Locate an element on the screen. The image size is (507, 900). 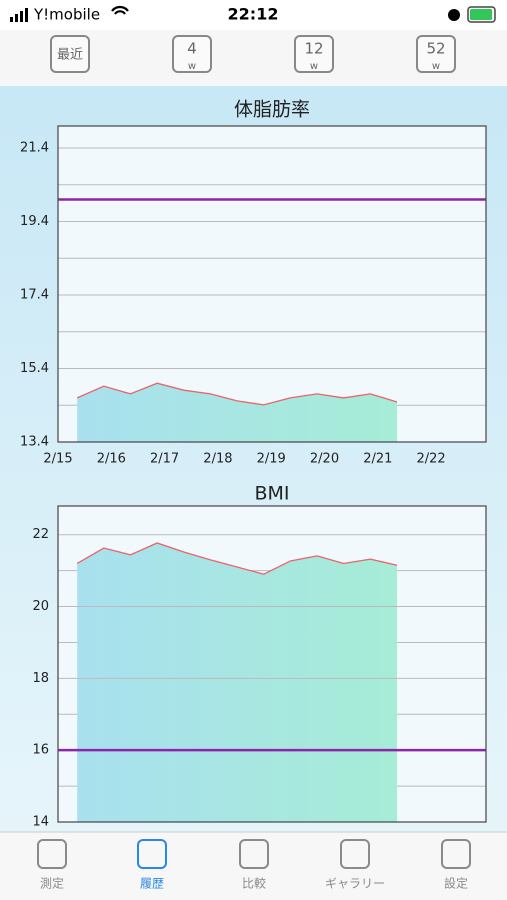
battery-level is located at coordinates (481, 14).